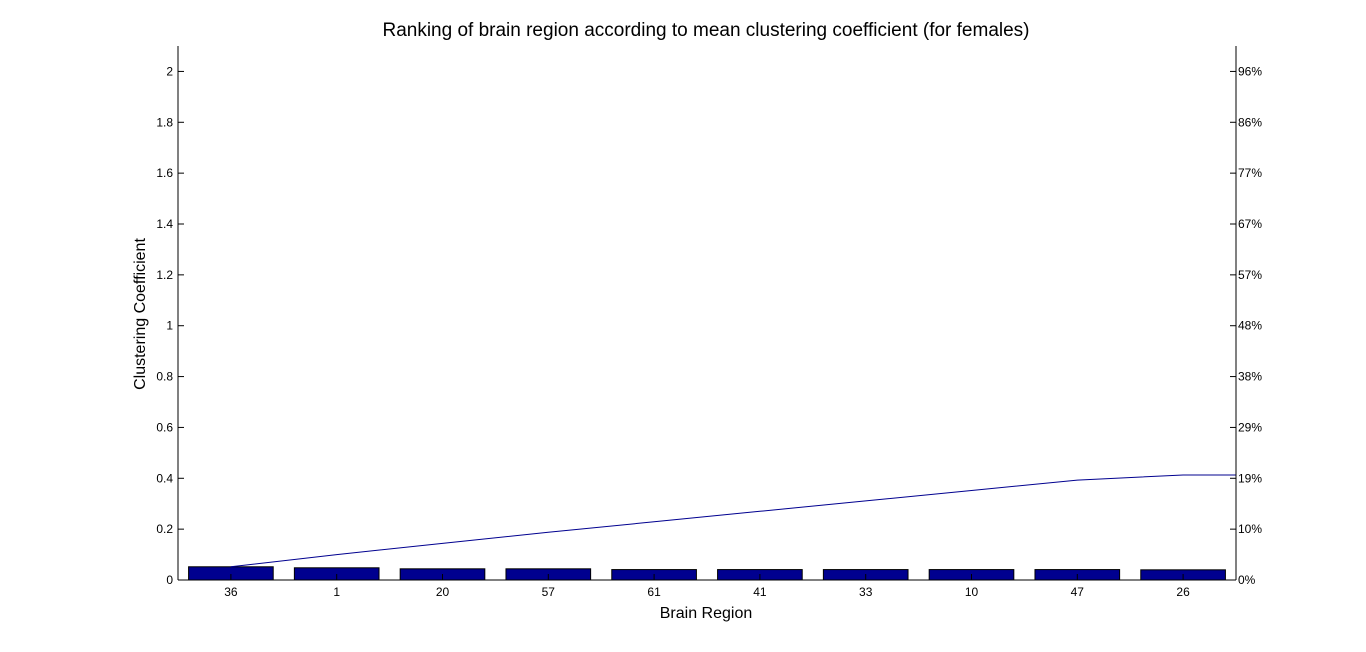 This screenshot has width=1366, height=652. What do you see at coordinates (1250, 529) in the screenshot?
I see `y2-tick-label: 10%` at bounding box center [1250, 529].